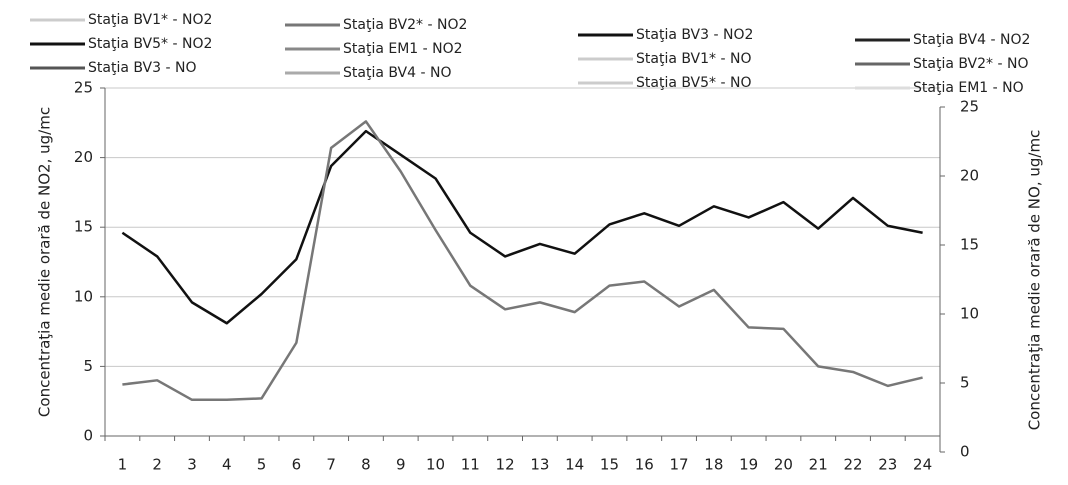  Describe the element at coordinates (83, 88) in the screenshot. I see `y-tick-label: 25` at that location.